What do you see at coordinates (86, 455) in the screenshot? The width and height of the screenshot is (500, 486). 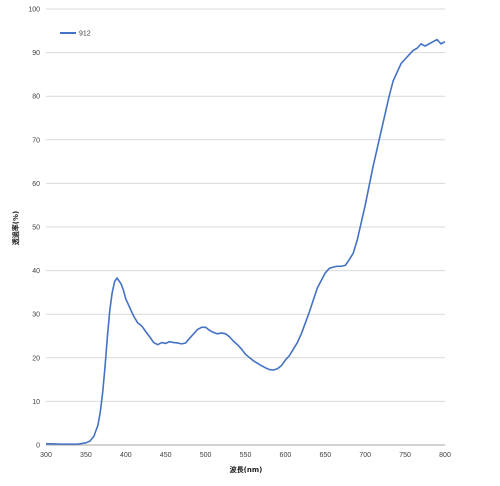 I see `x-tick-label-350: 350` at bounding box center [86, 455].